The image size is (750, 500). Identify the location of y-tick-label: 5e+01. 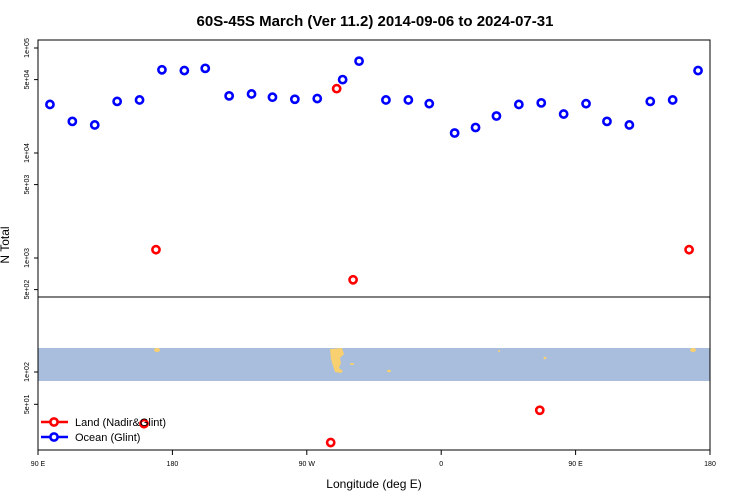
(27, 404).